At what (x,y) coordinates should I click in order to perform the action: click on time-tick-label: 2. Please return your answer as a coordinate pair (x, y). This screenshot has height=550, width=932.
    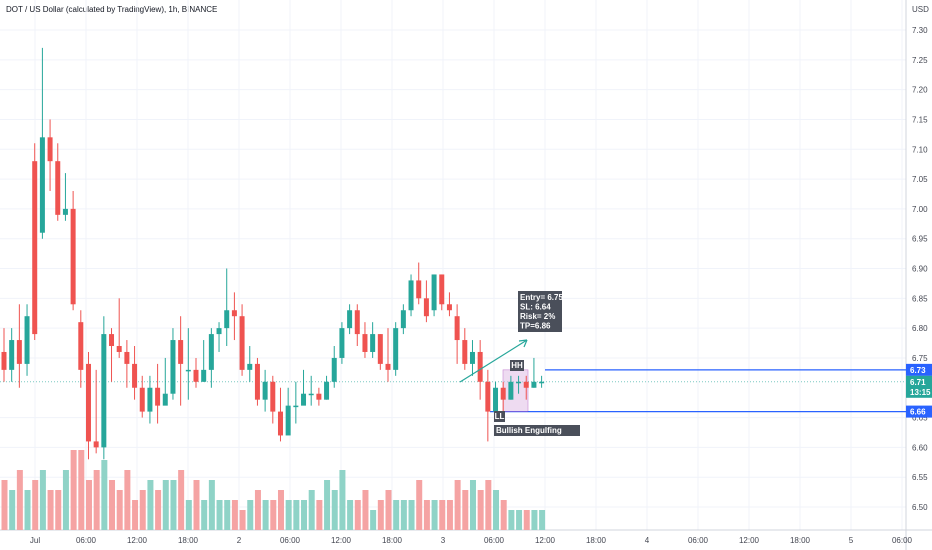
    Looking at the image, I should click on (239, 540).